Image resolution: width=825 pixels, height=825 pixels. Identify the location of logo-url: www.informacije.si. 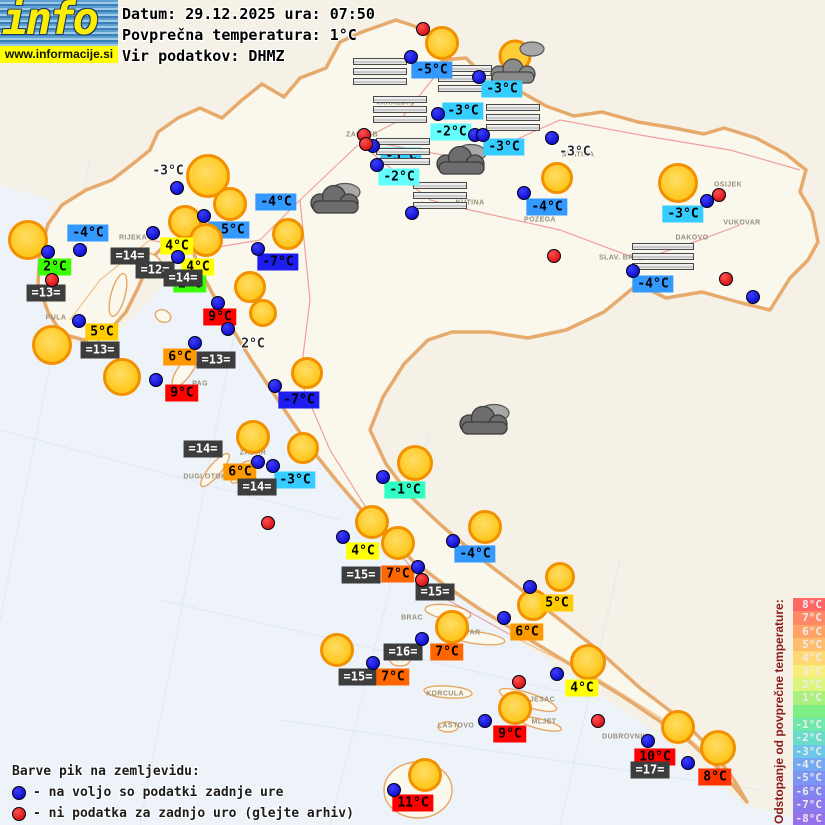
(59, 54).